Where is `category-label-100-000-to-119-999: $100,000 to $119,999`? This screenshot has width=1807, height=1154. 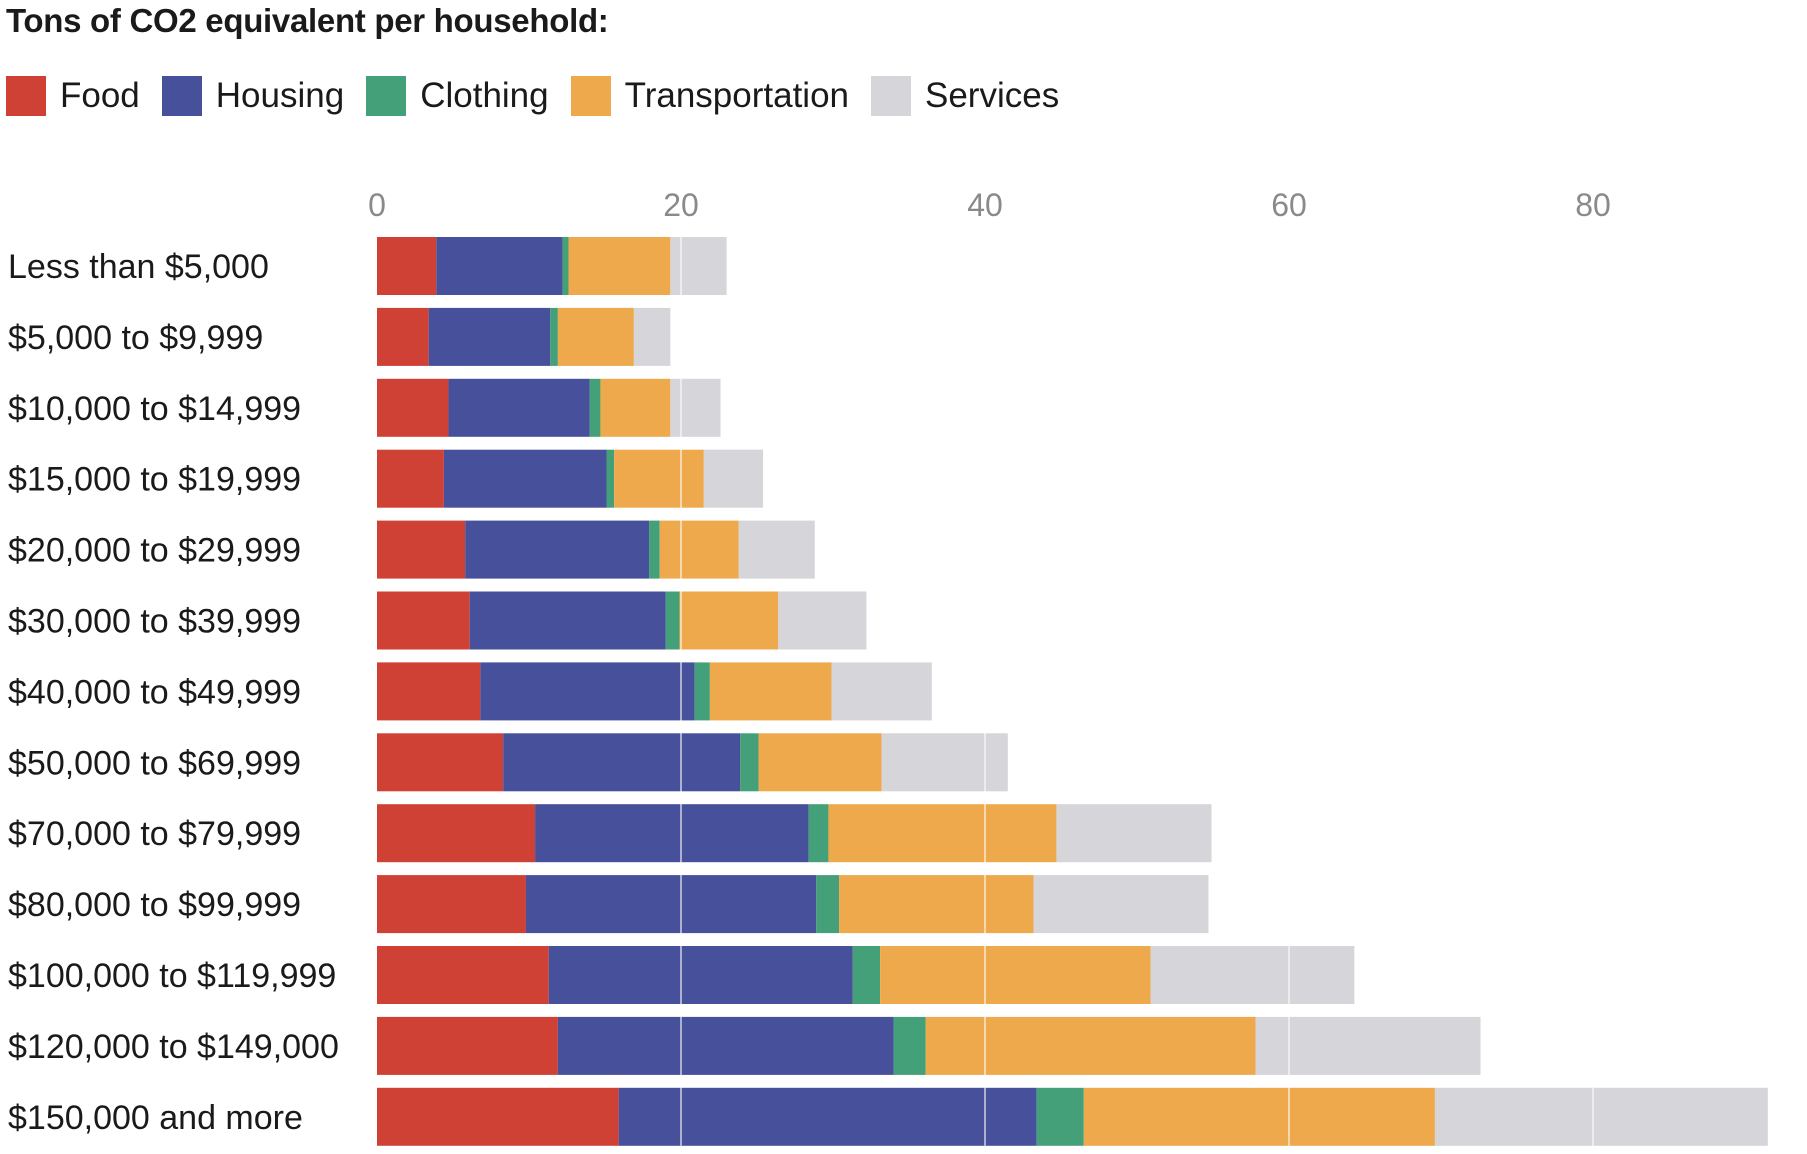
category-label-100-000-to-119-999: $100,000 to $119,999 is located at coordinates (172, 976).